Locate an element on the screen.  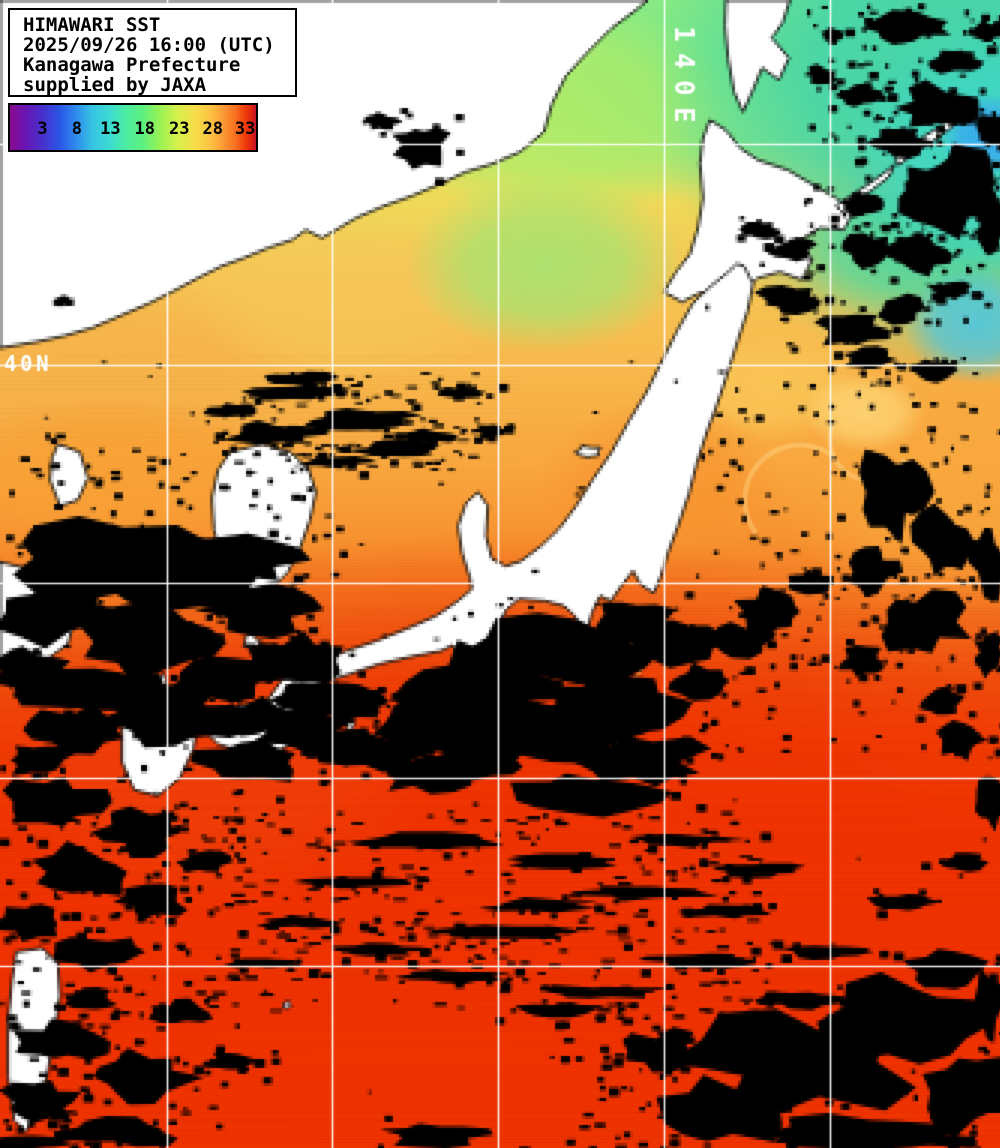
attribution-prefecture: Kanagawa Prefecture is located at coordinates (132, 65).